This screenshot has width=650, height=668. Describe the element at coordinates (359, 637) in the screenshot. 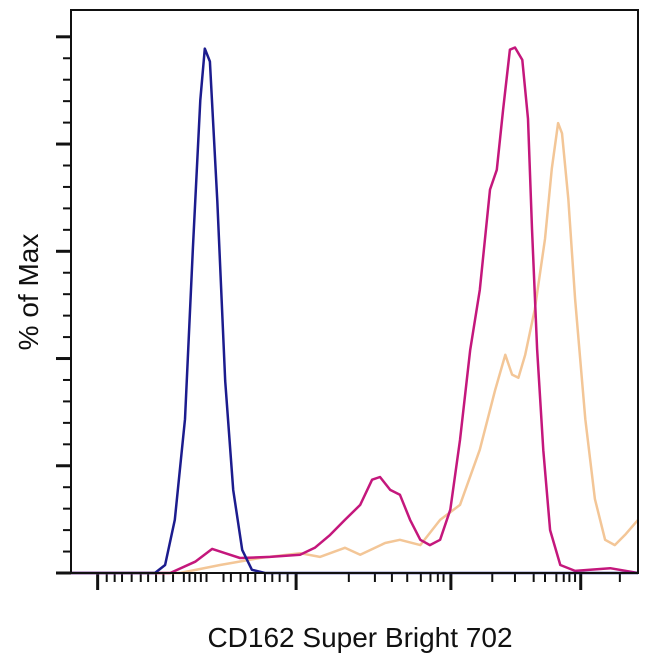

I see `x-axis-label: CD162 Super Bright 702` at that location.